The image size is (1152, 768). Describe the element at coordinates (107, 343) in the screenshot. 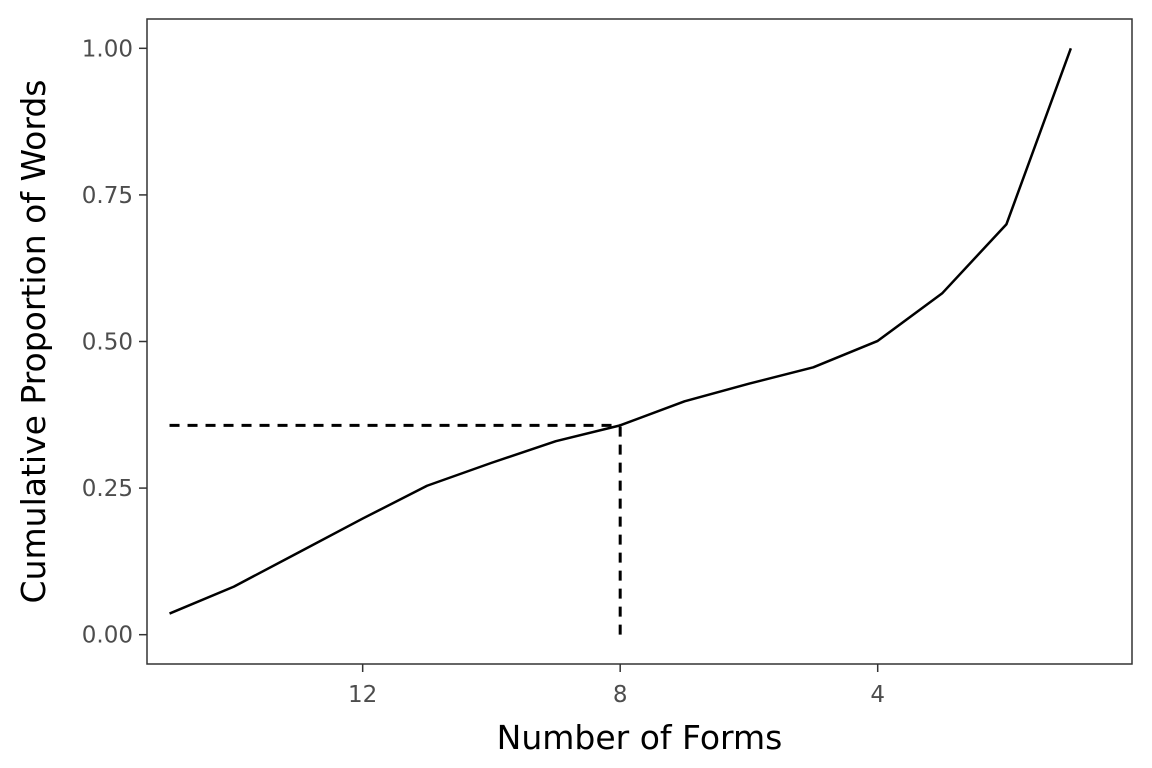

I see `y-tick-label: 0.50` at that location.